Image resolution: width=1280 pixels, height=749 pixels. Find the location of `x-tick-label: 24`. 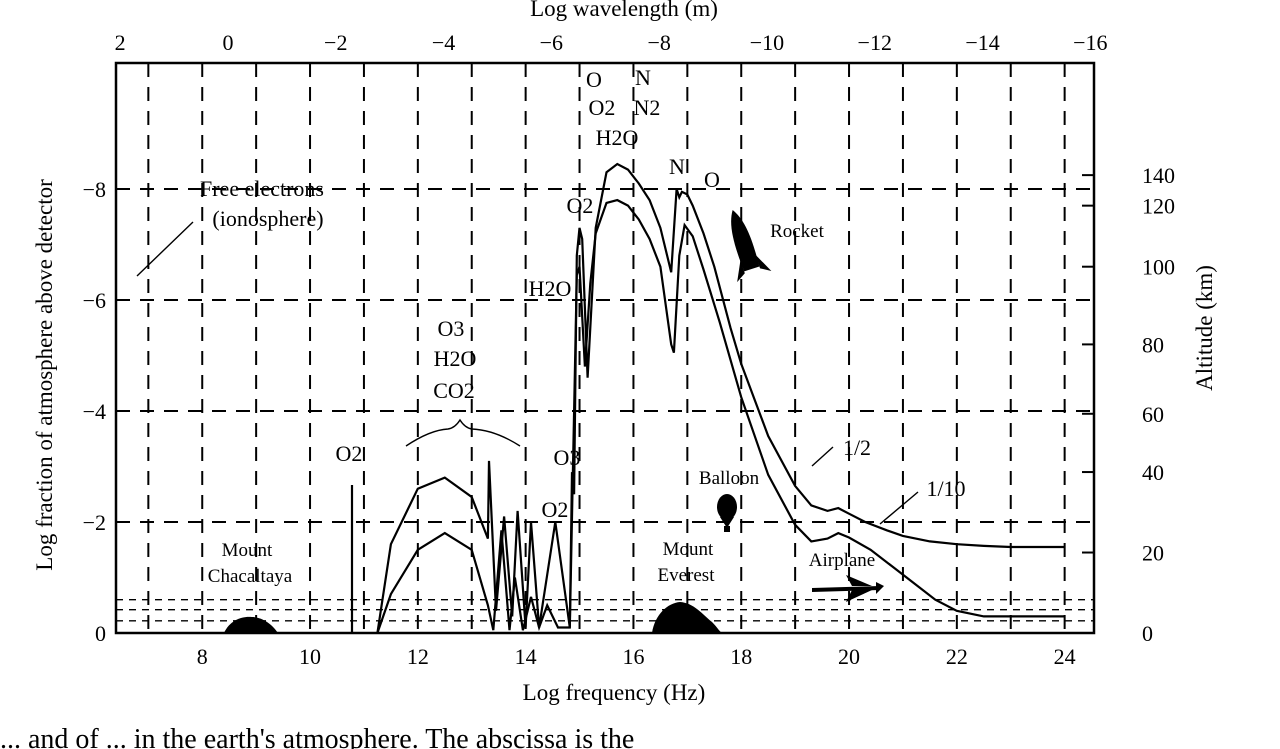

x-tick-label: 24 is located at coordinates (1065, 656).